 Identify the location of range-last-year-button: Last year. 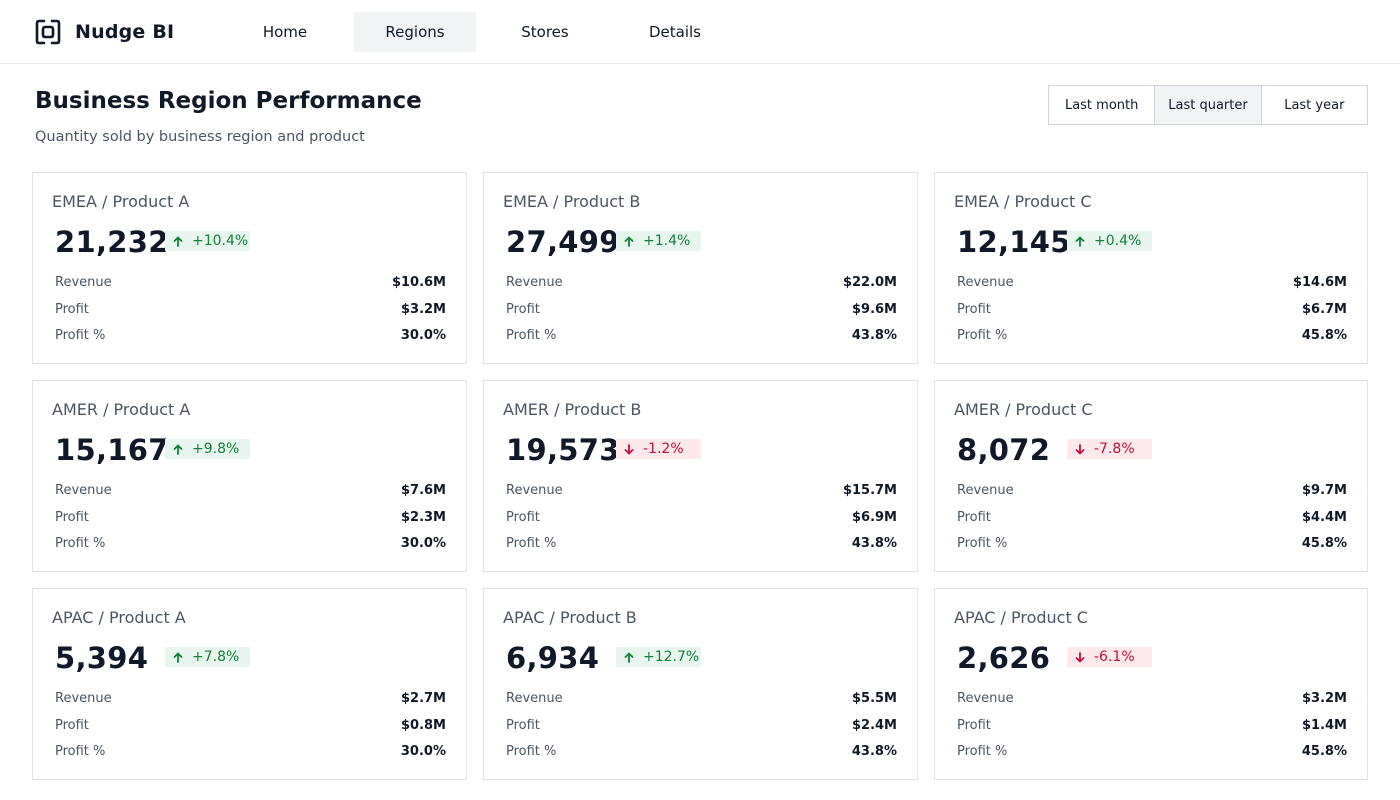
(1314, 105).